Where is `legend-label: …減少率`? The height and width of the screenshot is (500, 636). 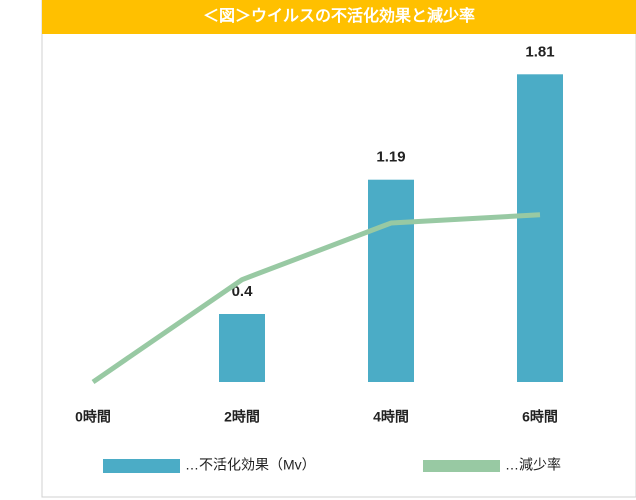 legend-label: …減少率 is located at coordinates (533, 465).